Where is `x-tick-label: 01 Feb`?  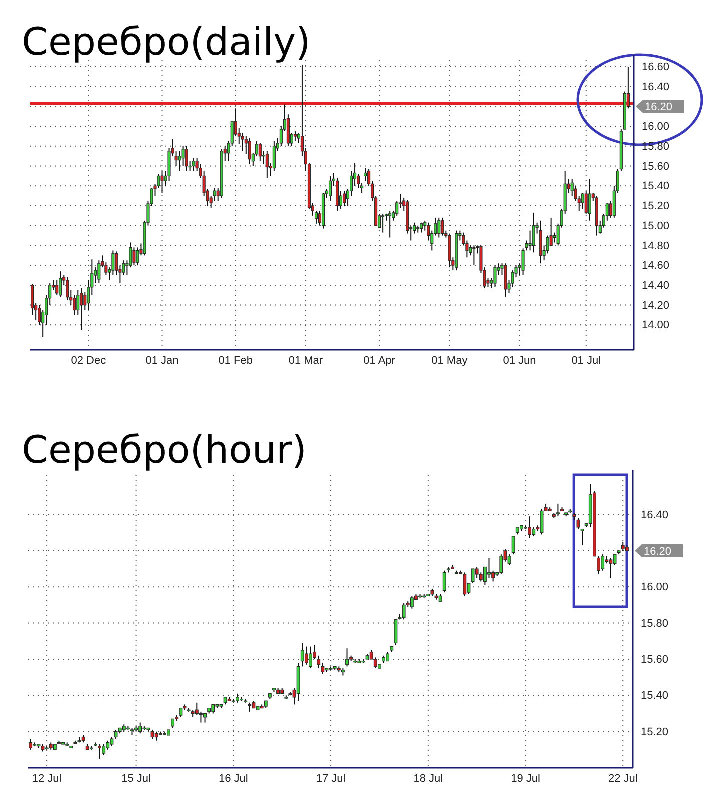 x-tick-label: 01 Feb is located at coordinates (235, 360).